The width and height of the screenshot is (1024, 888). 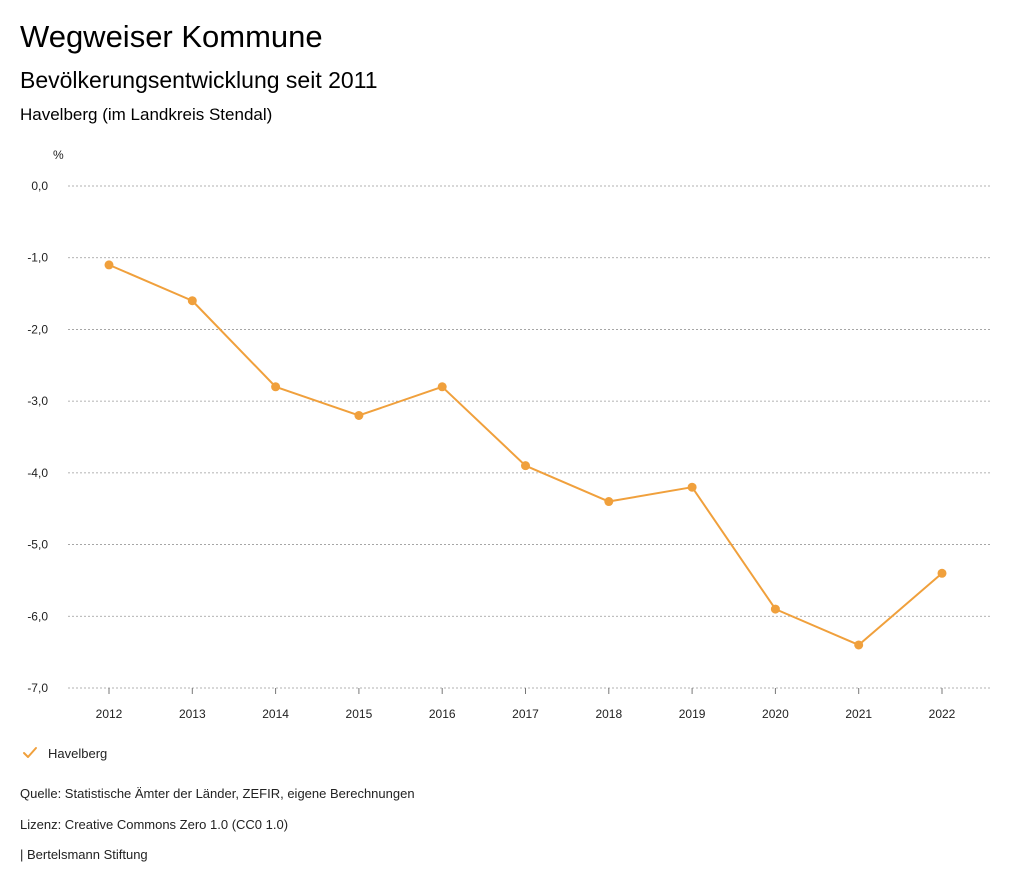 What do you see at coordinates (275, 714) in the screenshot?
I see `x-tick-label: 2014` at bounding box center [275, 714].